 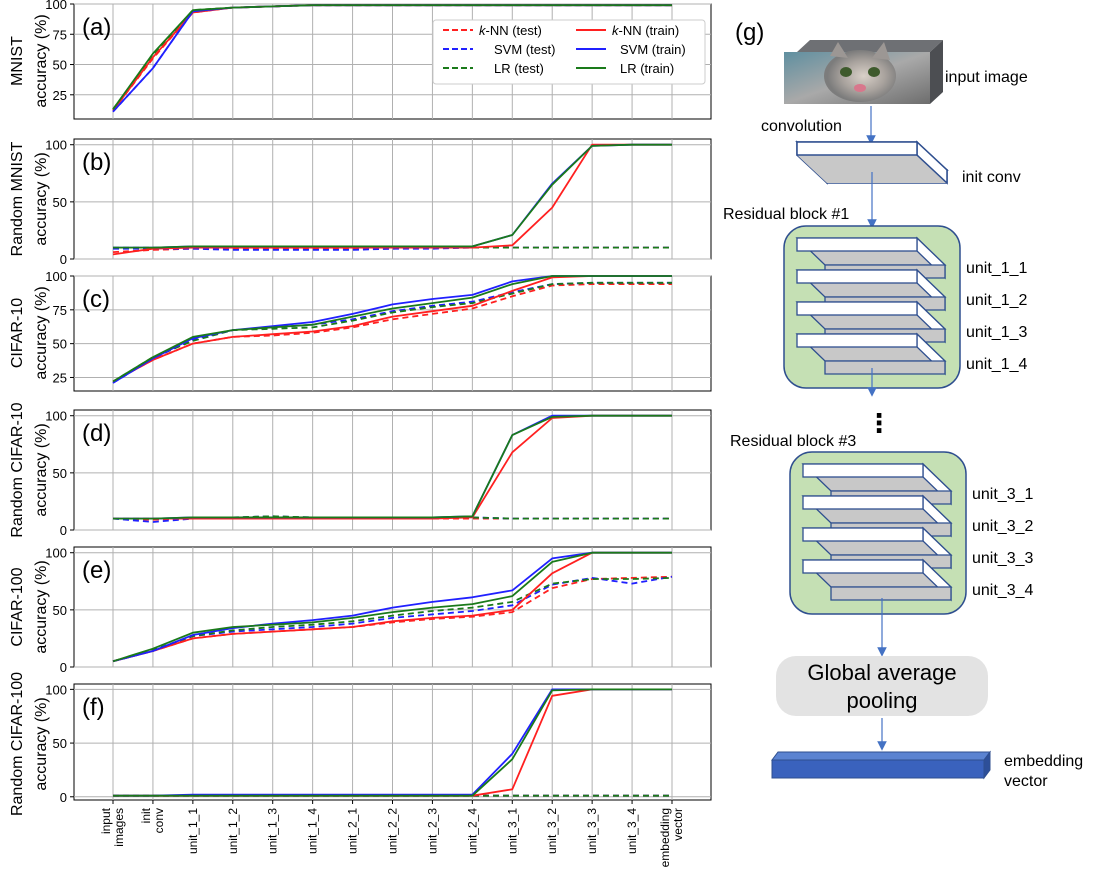 What do you see at coordinates (881, 765) in the screenshot?
I see `embedding-vector-bar` at bounding box center [881, 765].